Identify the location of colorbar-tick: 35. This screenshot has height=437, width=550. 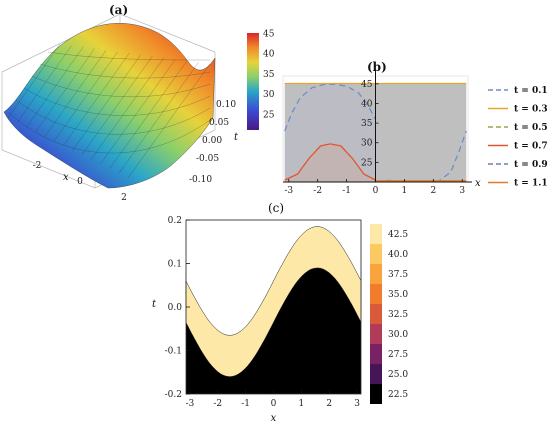
(269, 75).